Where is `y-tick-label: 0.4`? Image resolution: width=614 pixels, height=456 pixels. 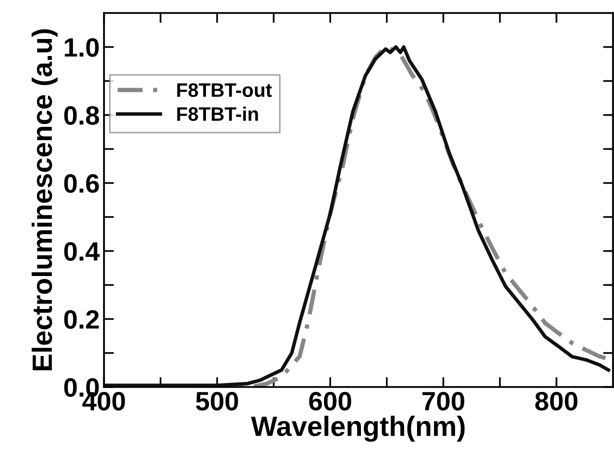 y-tick-label: 0.4 is located at coordinates (82, 251).